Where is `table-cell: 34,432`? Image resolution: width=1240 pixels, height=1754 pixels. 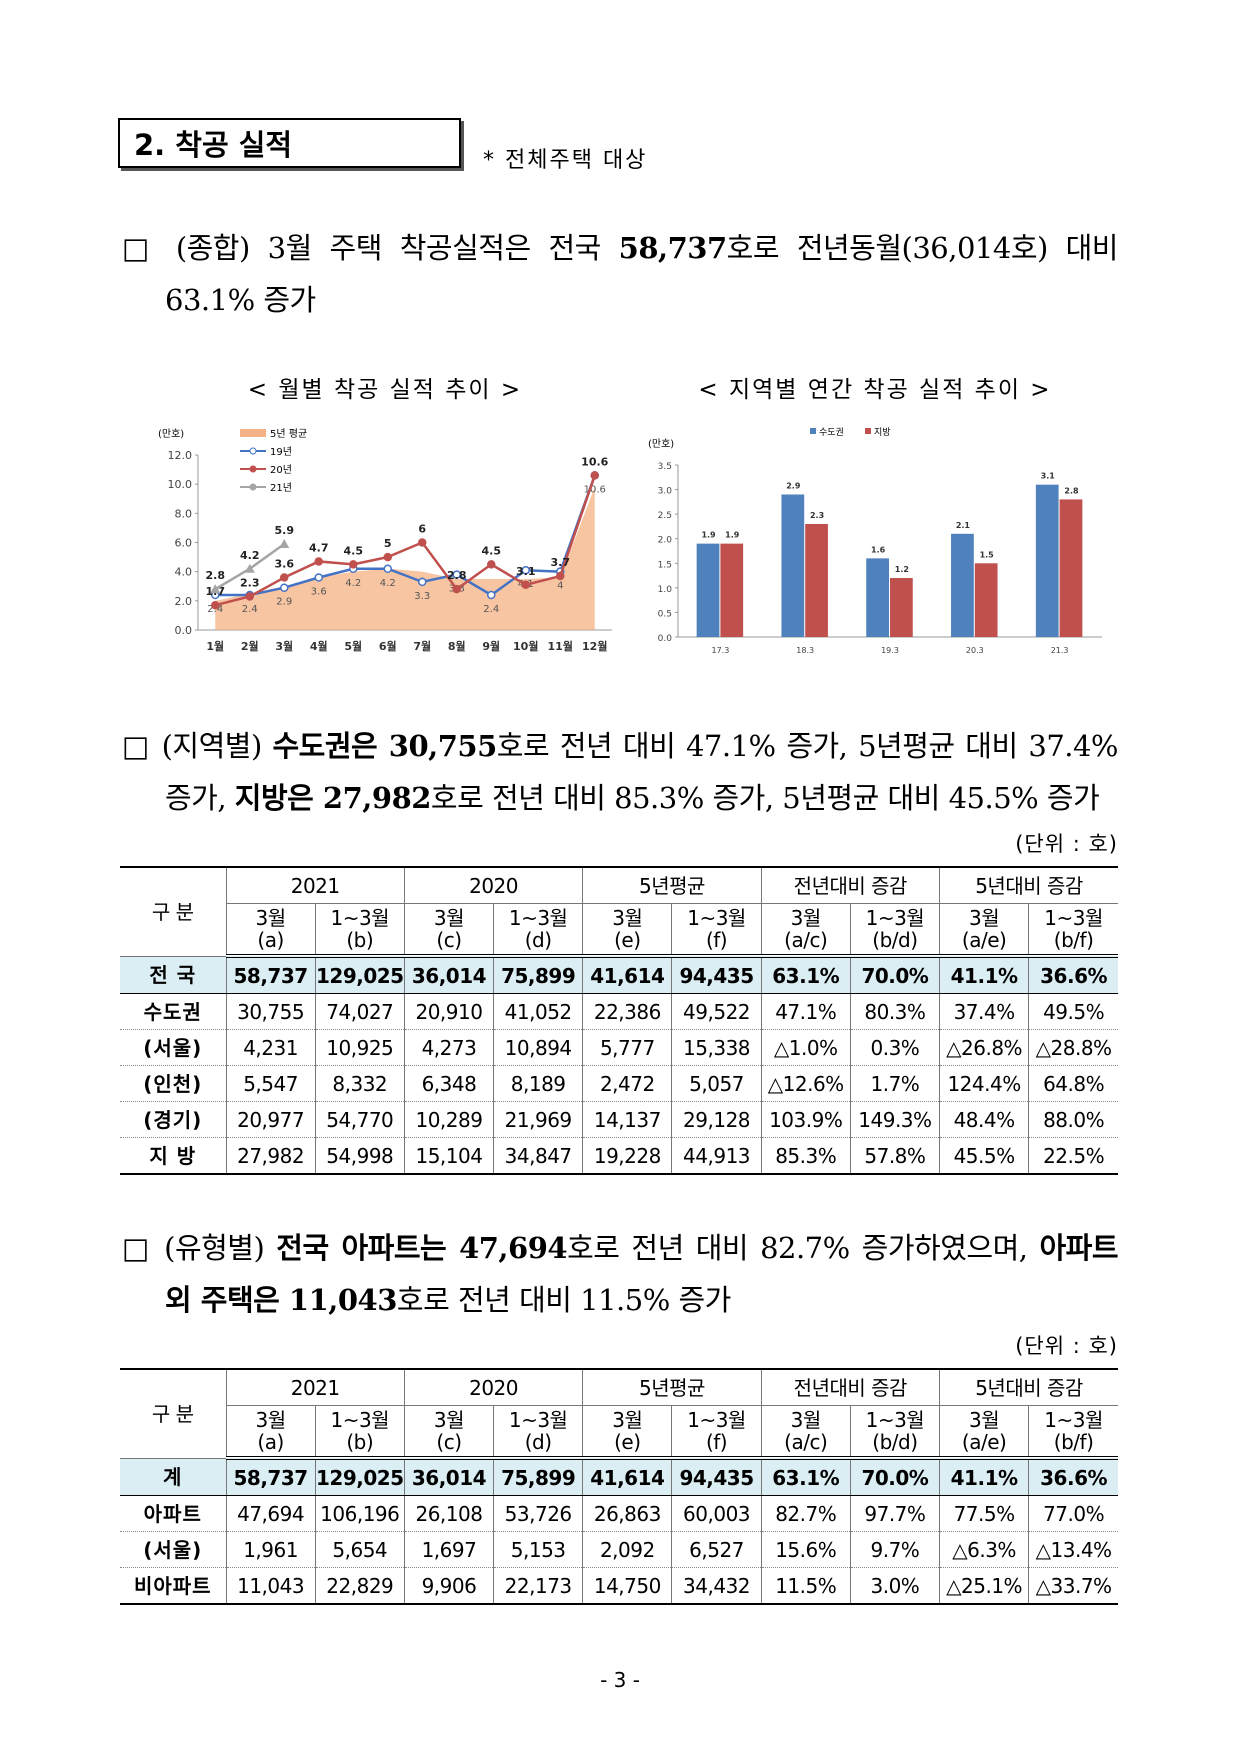
table-cell: 34,432 is located at coordinates (716, 1586).